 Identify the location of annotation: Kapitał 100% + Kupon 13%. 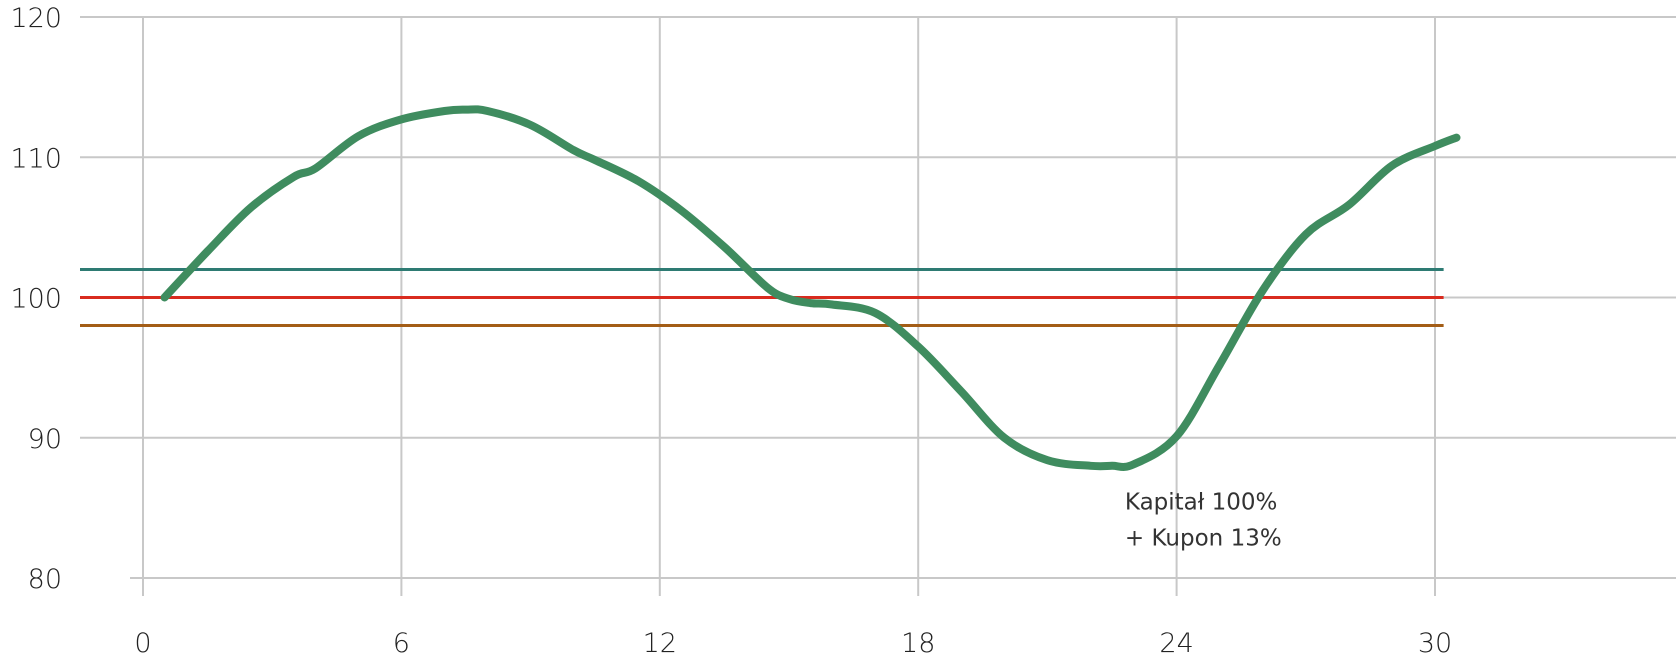
(1203, 520).